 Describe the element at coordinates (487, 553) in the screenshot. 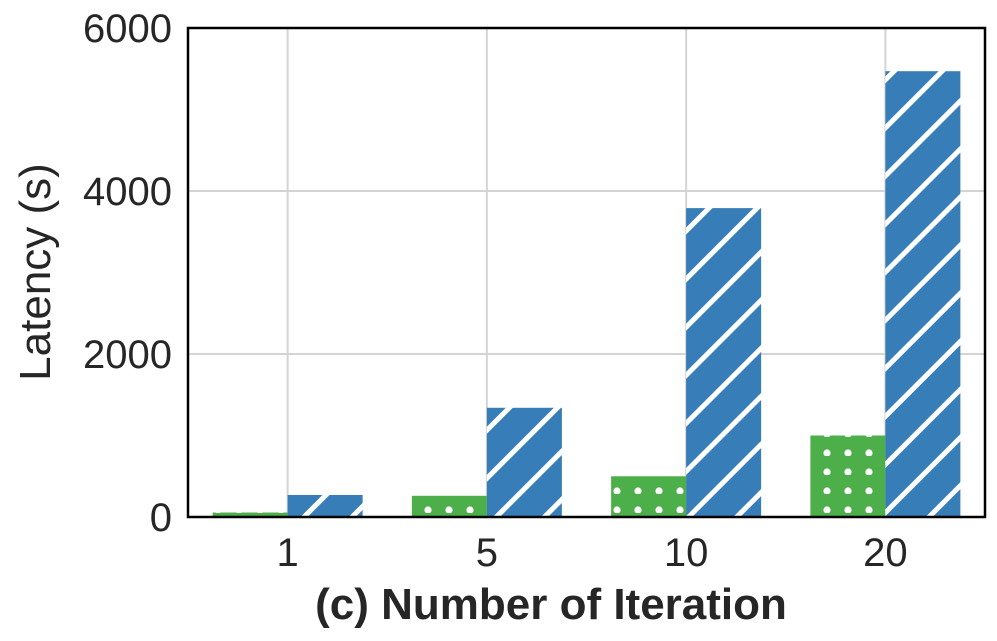

I see `x-tick-label: 5` at that location.